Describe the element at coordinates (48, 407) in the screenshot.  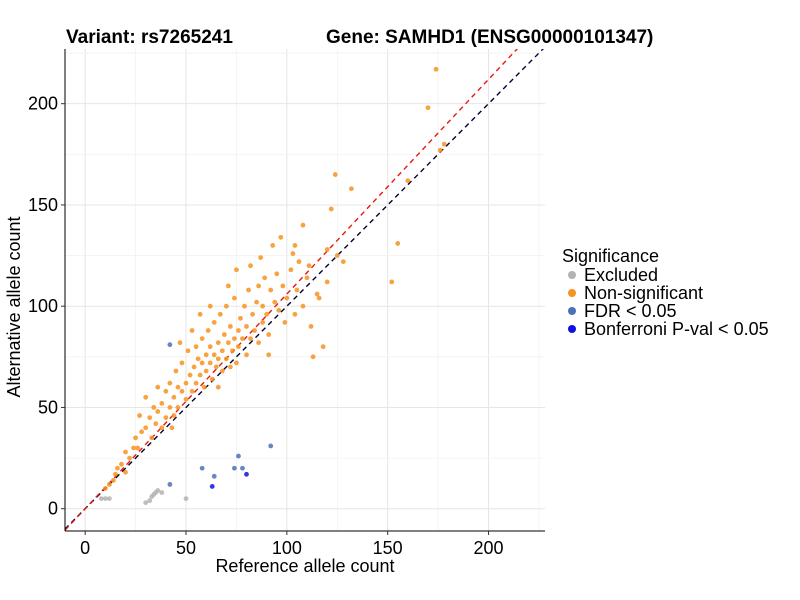
I see `y-tick-label: 50` at that location.